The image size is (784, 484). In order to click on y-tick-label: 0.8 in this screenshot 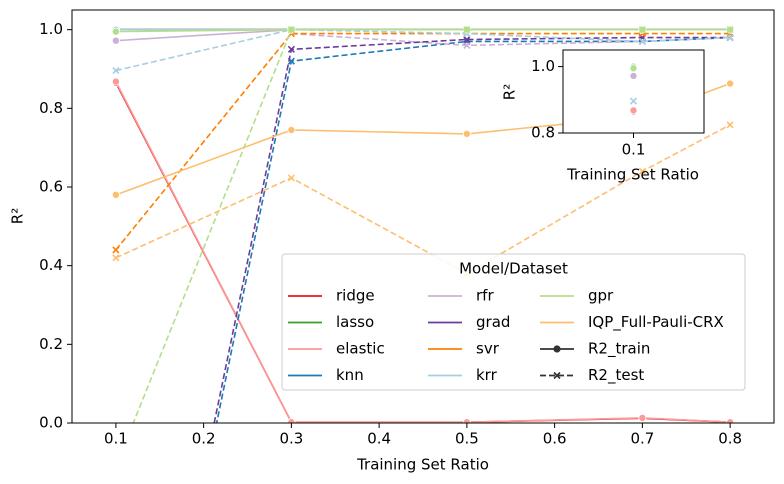, I will do `click(51, 108)`.